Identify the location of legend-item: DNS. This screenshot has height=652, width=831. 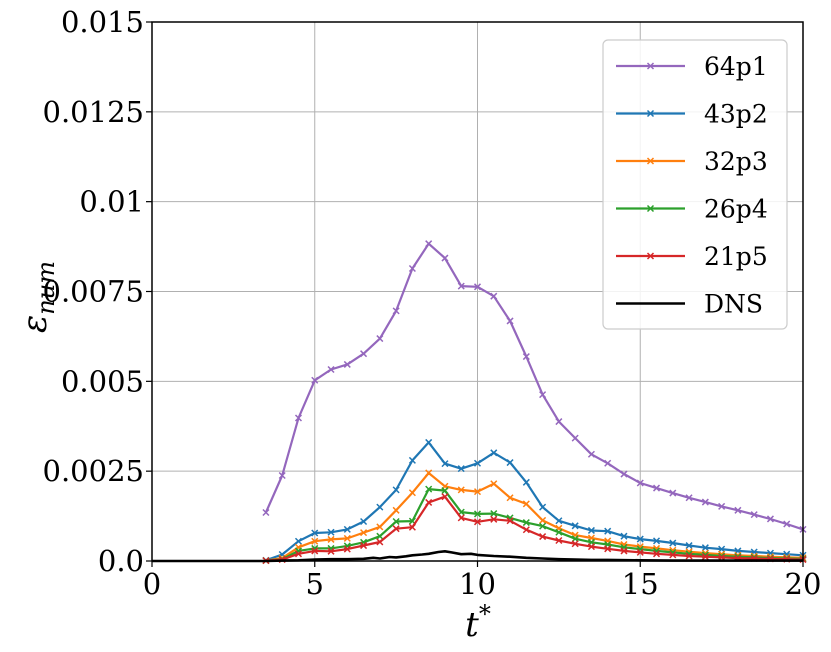
(689, 304).